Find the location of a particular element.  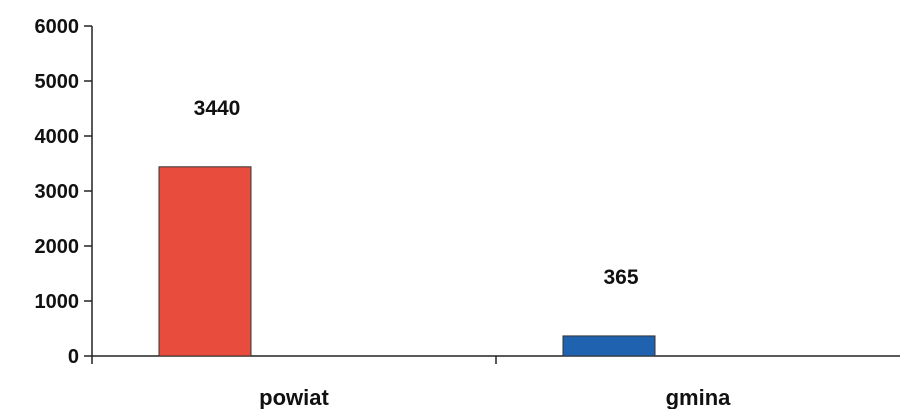

y-tick-label: 2000 is located at coordinates (57, 247).